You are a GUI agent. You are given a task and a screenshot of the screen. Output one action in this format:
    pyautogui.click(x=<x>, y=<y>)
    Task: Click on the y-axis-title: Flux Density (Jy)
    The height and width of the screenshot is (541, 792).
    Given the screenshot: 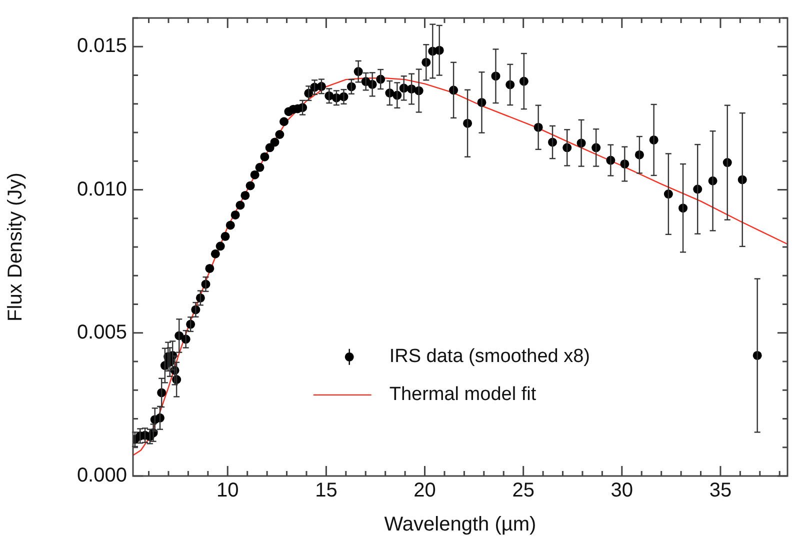 What is the action you would take?
    pyautogui.click(x=15, y=247)
    